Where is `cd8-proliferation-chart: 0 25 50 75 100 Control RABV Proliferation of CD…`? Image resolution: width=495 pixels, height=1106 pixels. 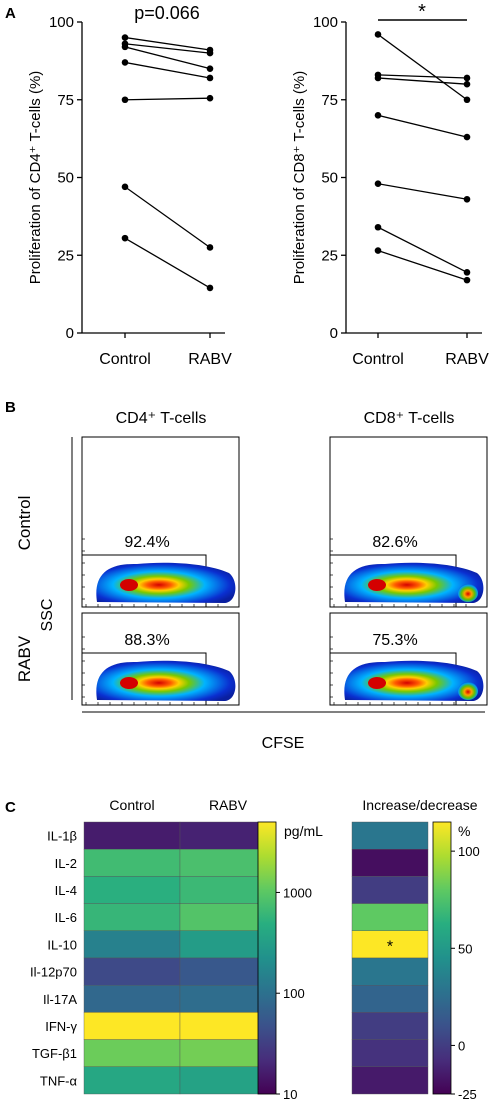 cd8-proliferation-chart: 0 25 50 75 100 Control RABV Proliferation of CD… is located at coordinates (390, 184).